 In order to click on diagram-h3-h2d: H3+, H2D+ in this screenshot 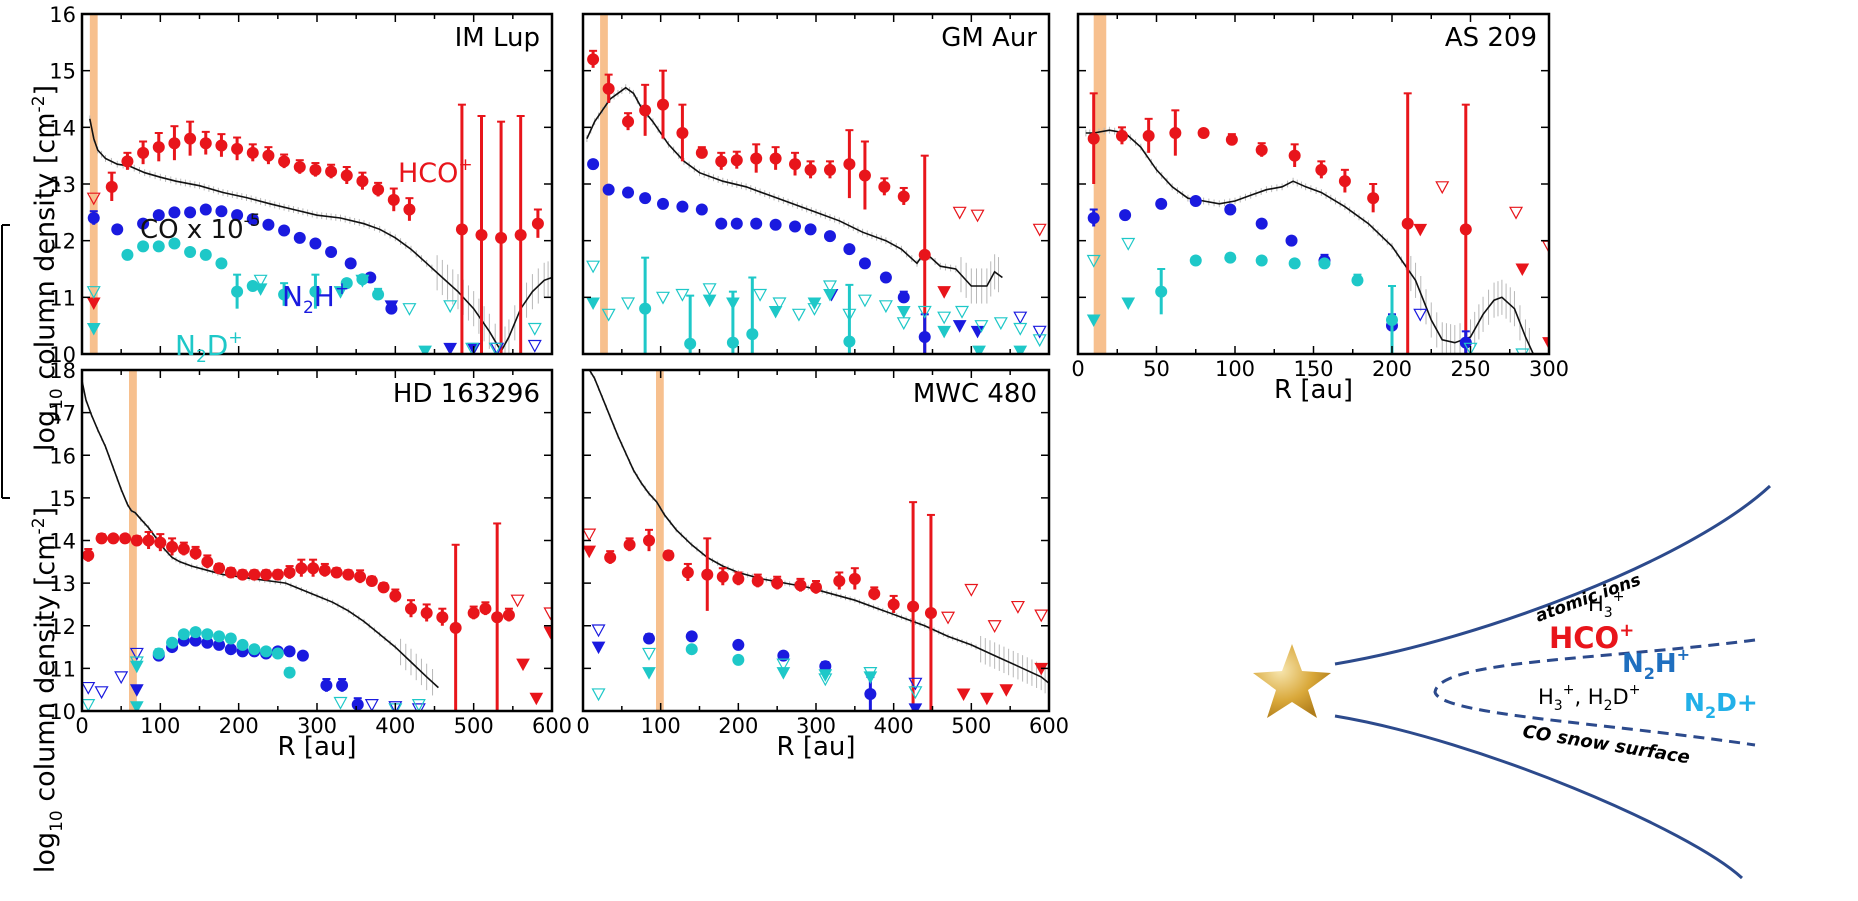, I will do `click(1589, 698)`.